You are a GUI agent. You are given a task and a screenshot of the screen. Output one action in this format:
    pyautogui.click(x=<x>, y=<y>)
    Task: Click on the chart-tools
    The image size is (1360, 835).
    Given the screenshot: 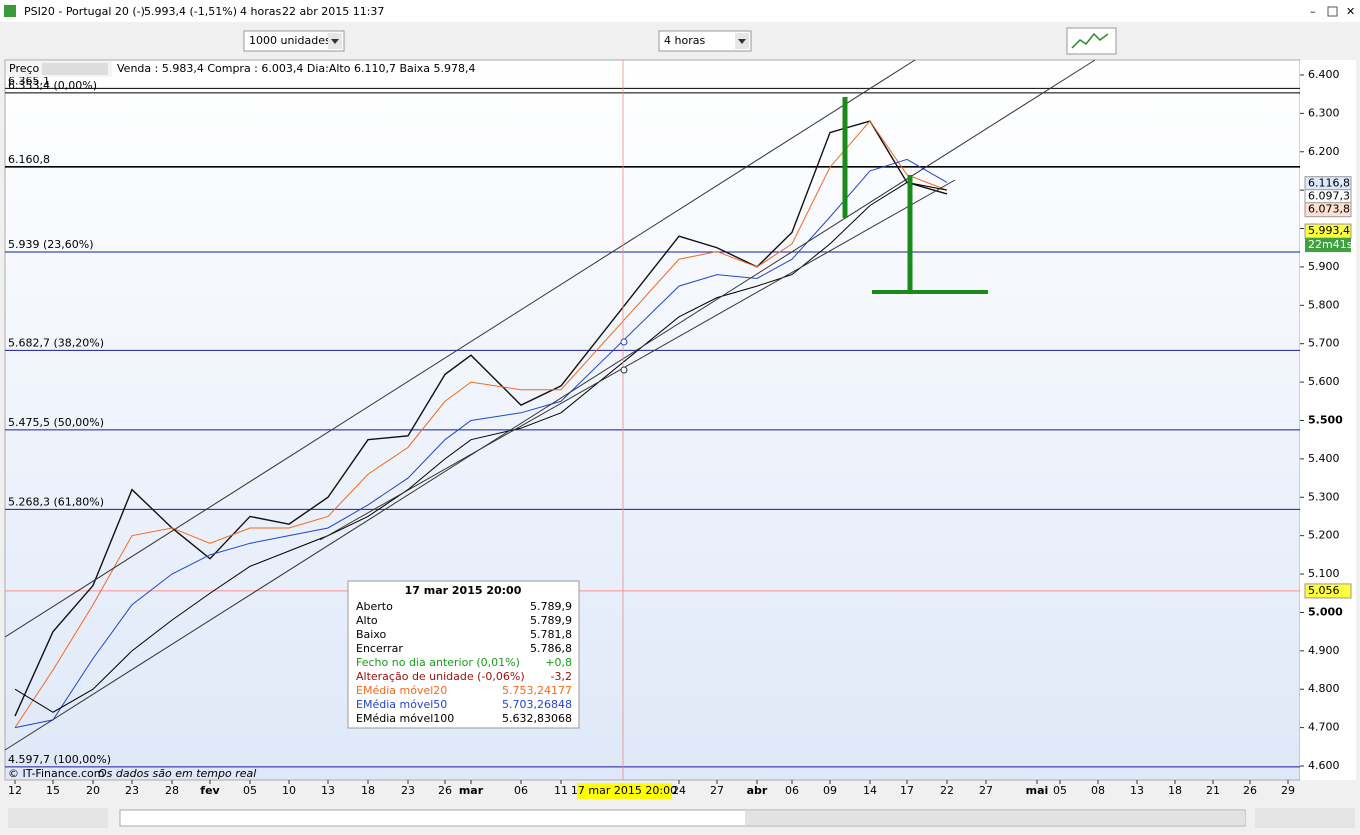 What is the action you would take?
    pyautogui.click(x=75, y=69)
    